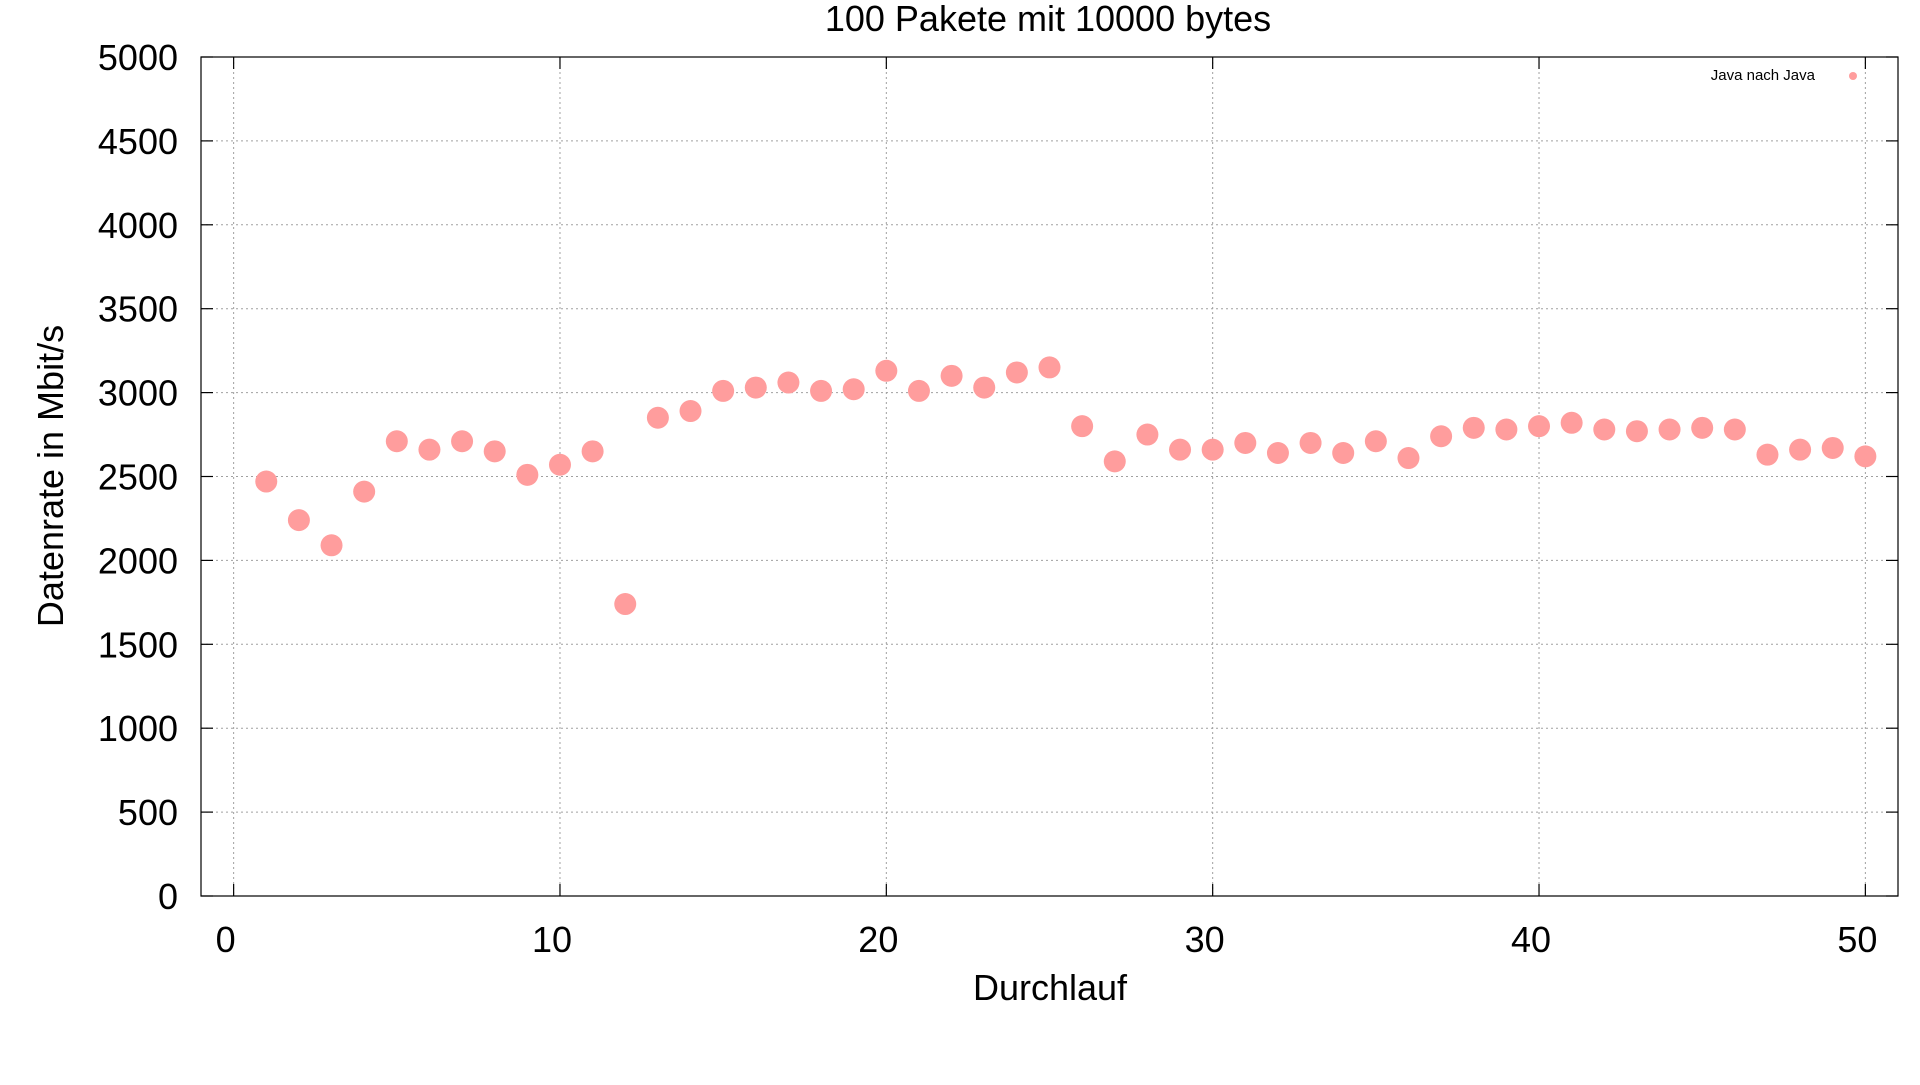 Image resolution: width=1920 pixels, height=1085 pixels. I want to click on legend: Java nach Java, so click(1784, 75).